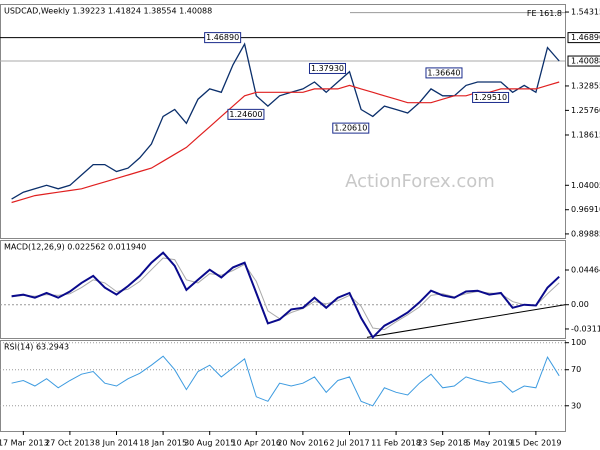 This screenshot has height=450, width=600. I want to click on x-tick-label: 10 Apr 2016, so click(256, 443).